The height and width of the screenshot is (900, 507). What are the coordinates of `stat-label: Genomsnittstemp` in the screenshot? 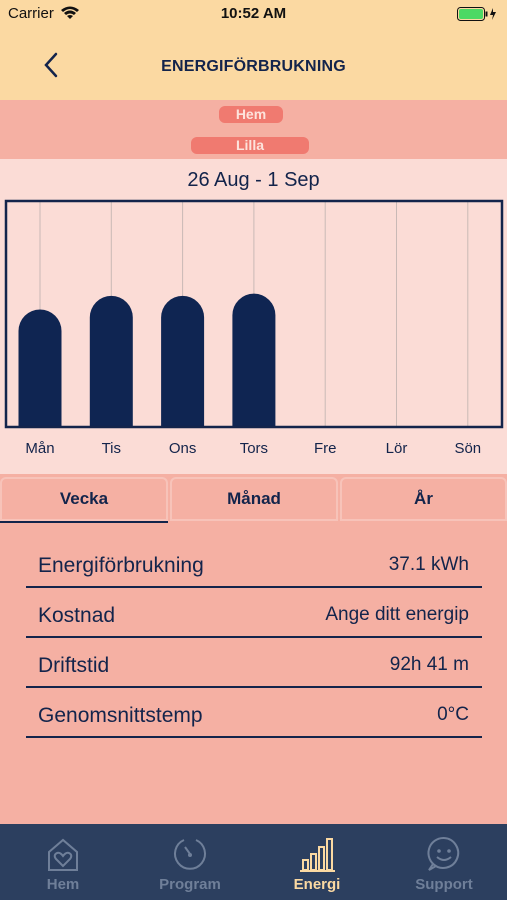 It's located at (120, 715).